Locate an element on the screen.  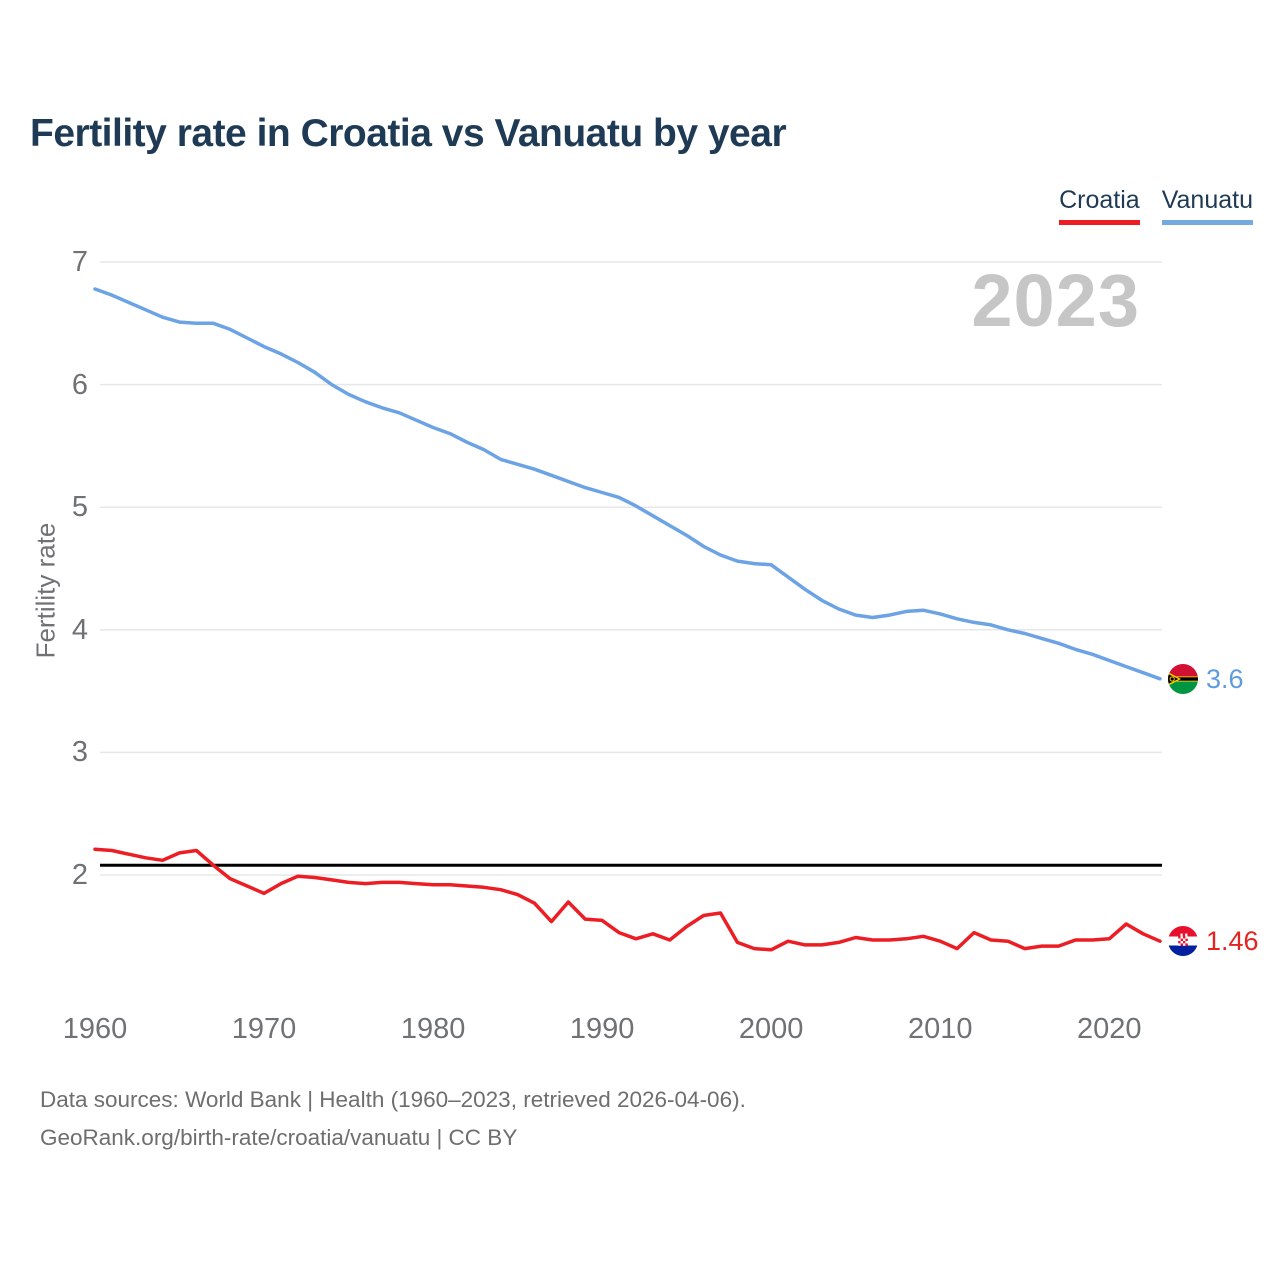
year-watermark: 2023 is located at coordinates (1055, 300).